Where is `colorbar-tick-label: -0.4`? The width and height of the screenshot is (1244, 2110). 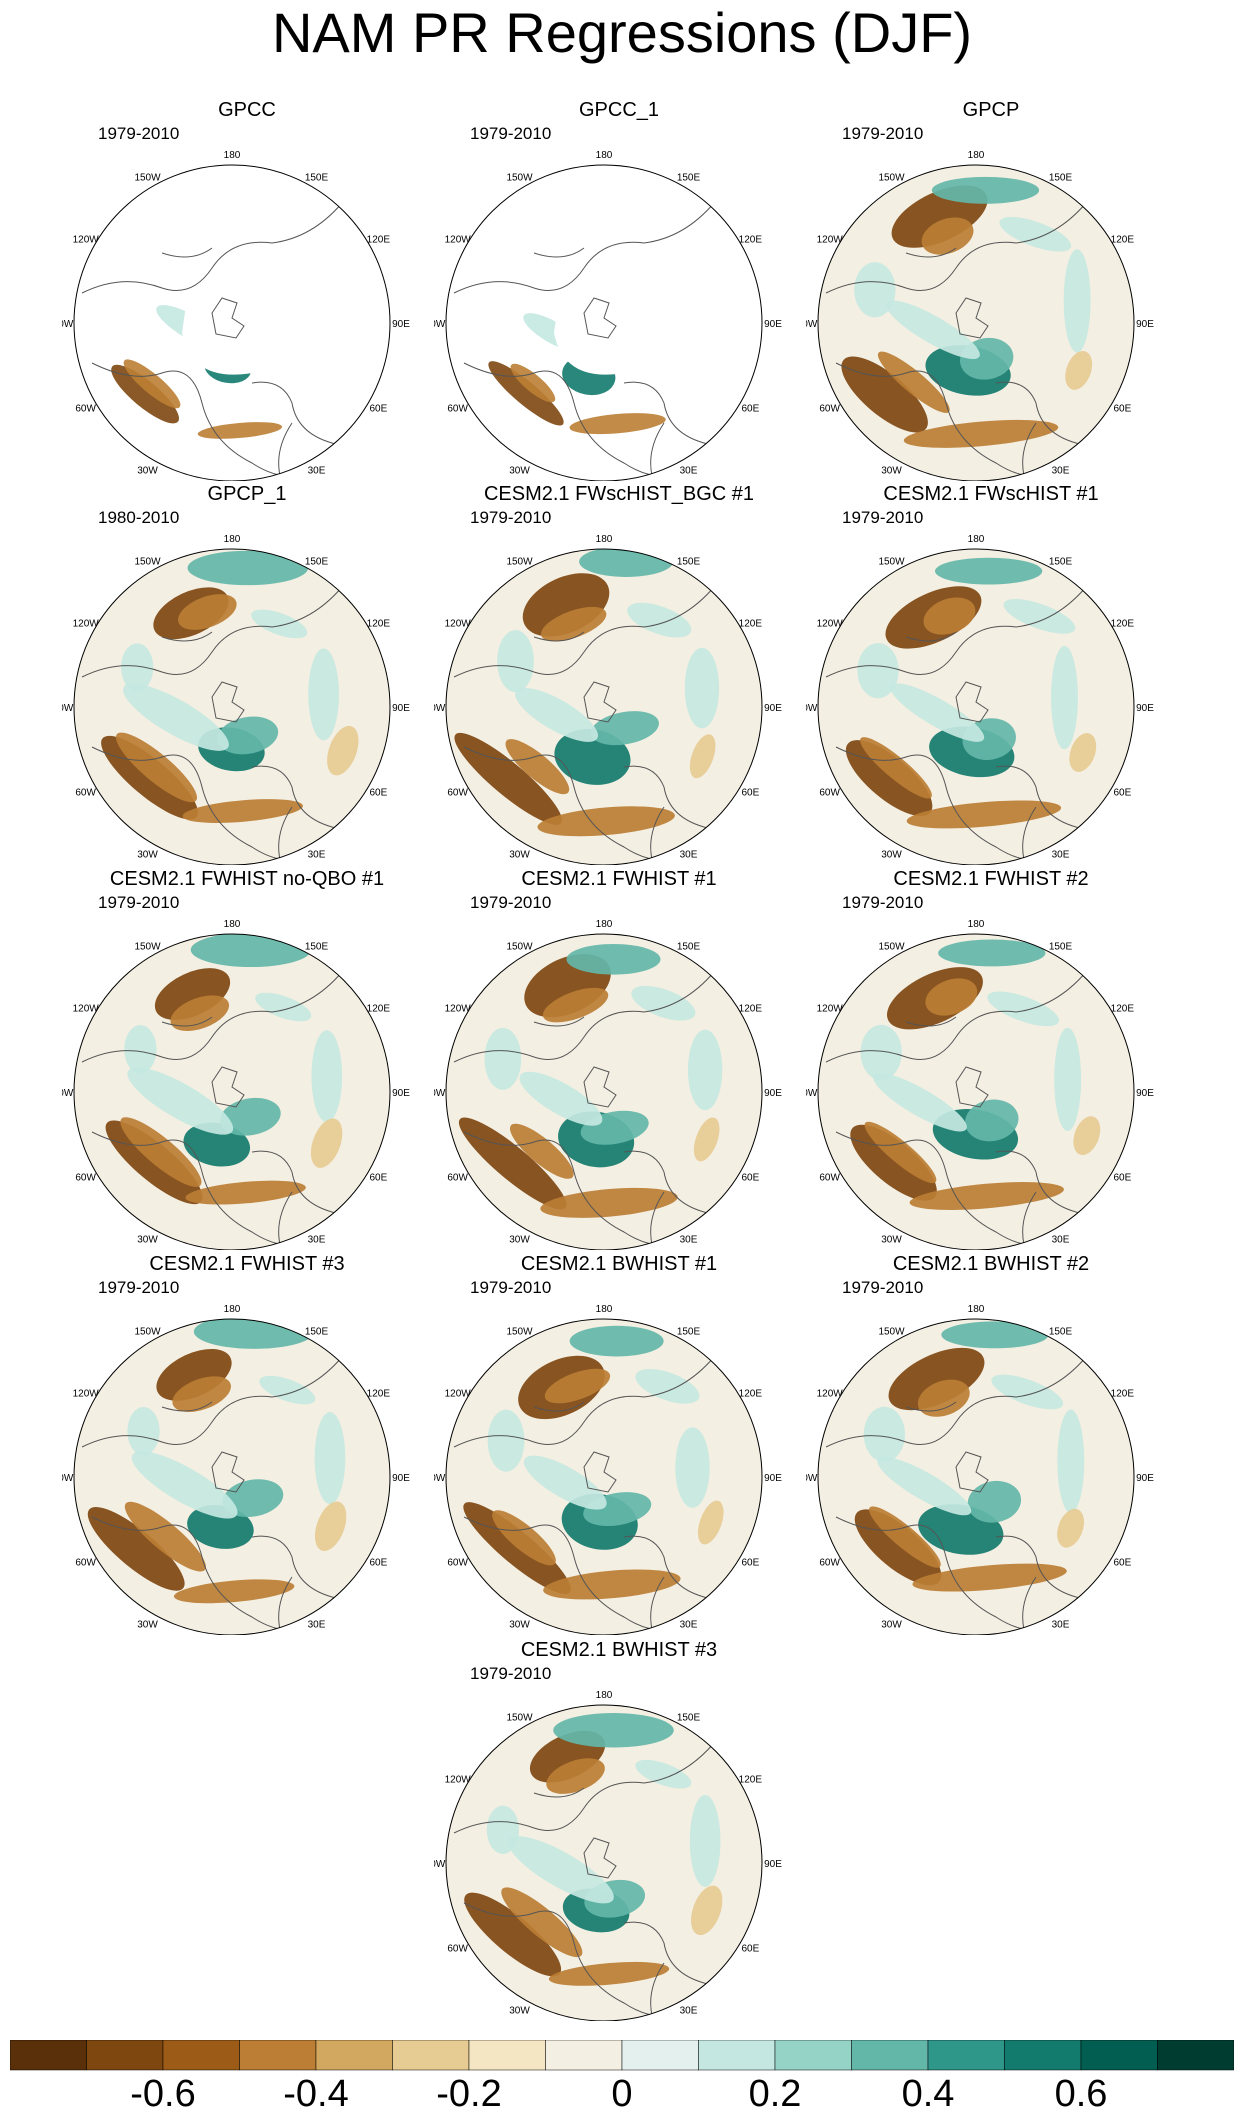 colorbar-tick-label: -0.4 is located at coordinates (315, 2091).